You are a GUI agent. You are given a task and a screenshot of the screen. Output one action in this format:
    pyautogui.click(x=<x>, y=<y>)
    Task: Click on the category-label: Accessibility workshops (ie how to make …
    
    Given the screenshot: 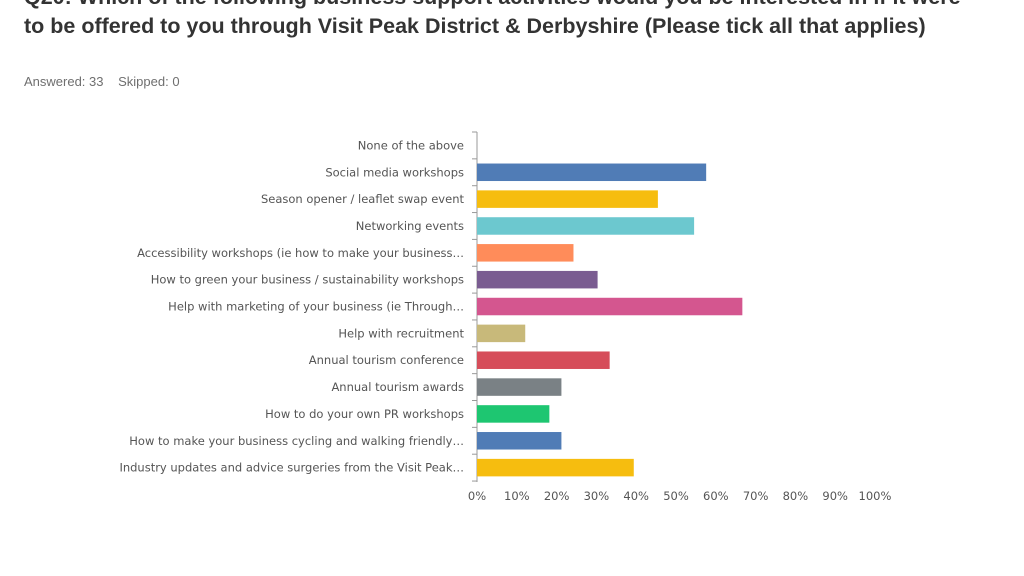 What is the action you would take?
    pyautogui.click(x=300, y=253)
    